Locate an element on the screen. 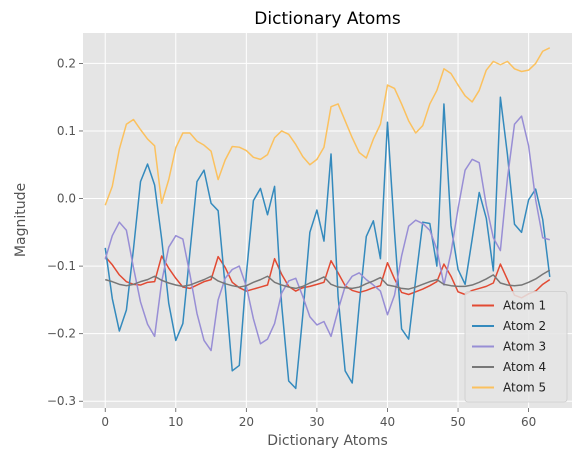 The width and height of the screenshot is (582, 460). legend-entry: Atom 4 is located at coordinates (524, 367).